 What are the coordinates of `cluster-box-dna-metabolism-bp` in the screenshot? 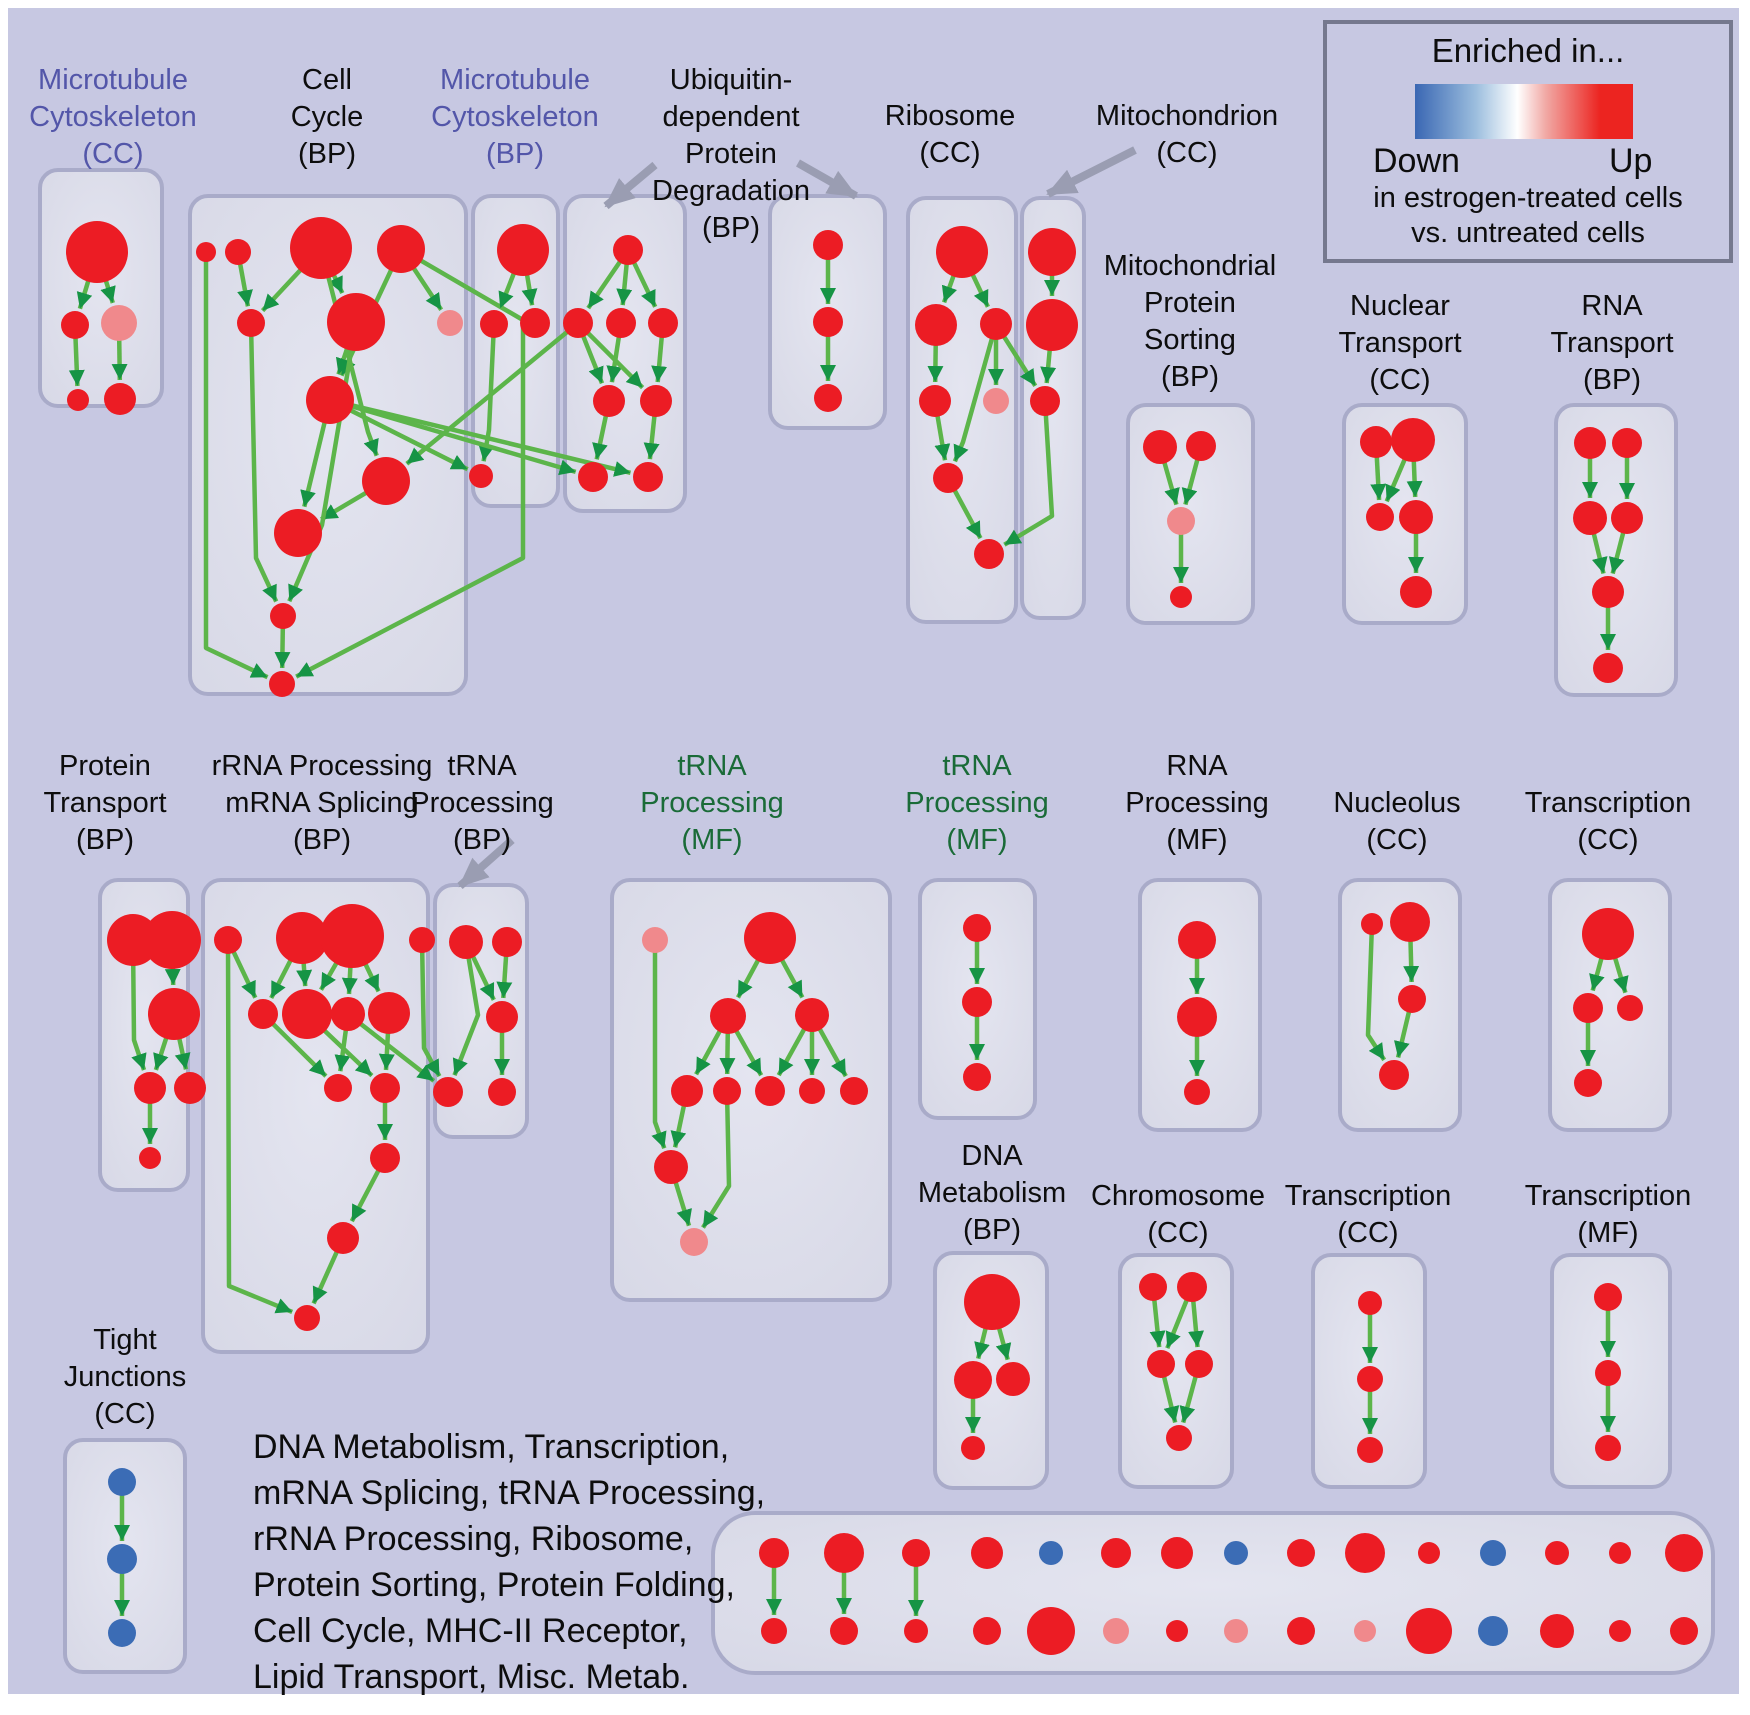 It's located at (991, 1370).